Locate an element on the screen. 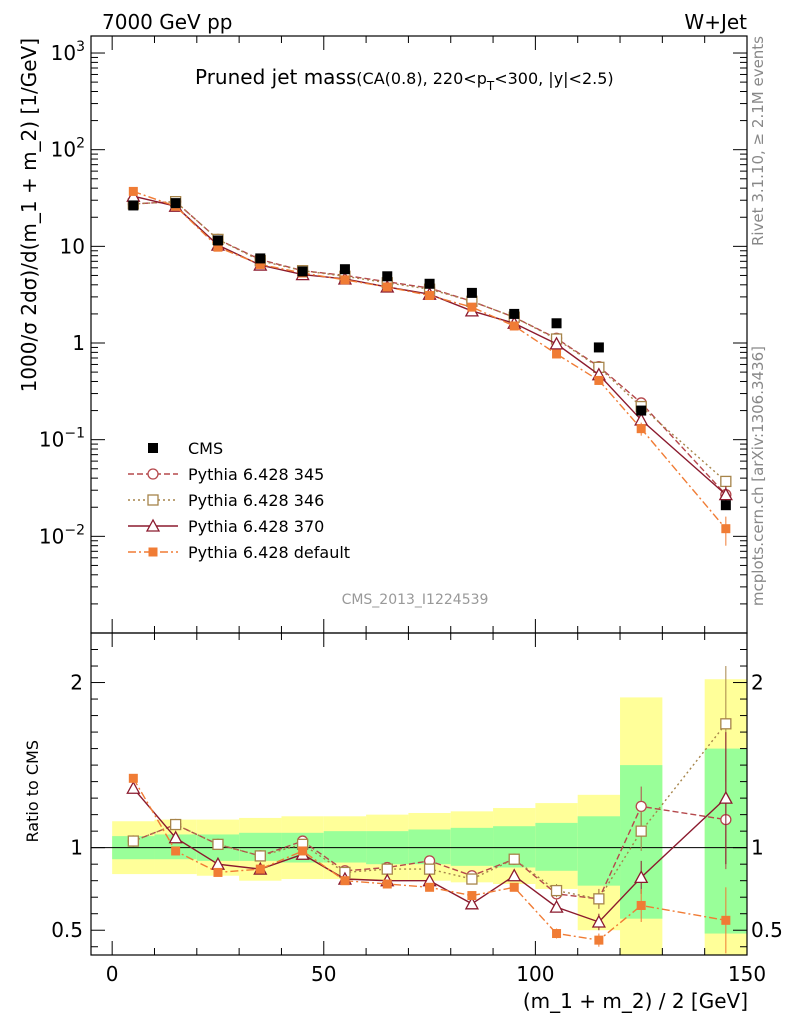 The width and height of the screenshot is (786, 1028). legend-label: Pythia 6.428 370 is located at coordinates (256, 526).